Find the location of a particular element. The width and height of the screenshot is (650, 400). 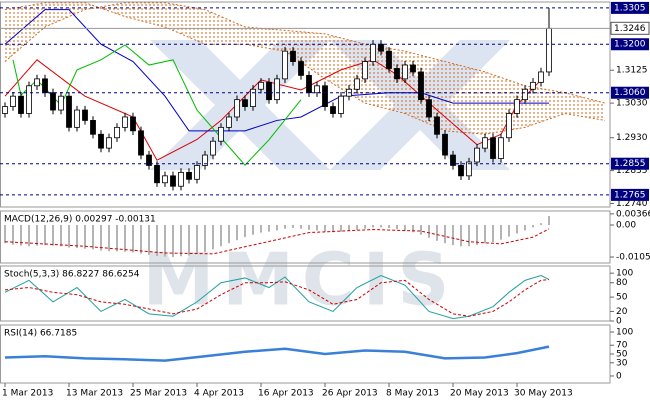

panel-title: Stoch(5,3,3) 86.8227 86.6254 is located at coordinates (72, 275).